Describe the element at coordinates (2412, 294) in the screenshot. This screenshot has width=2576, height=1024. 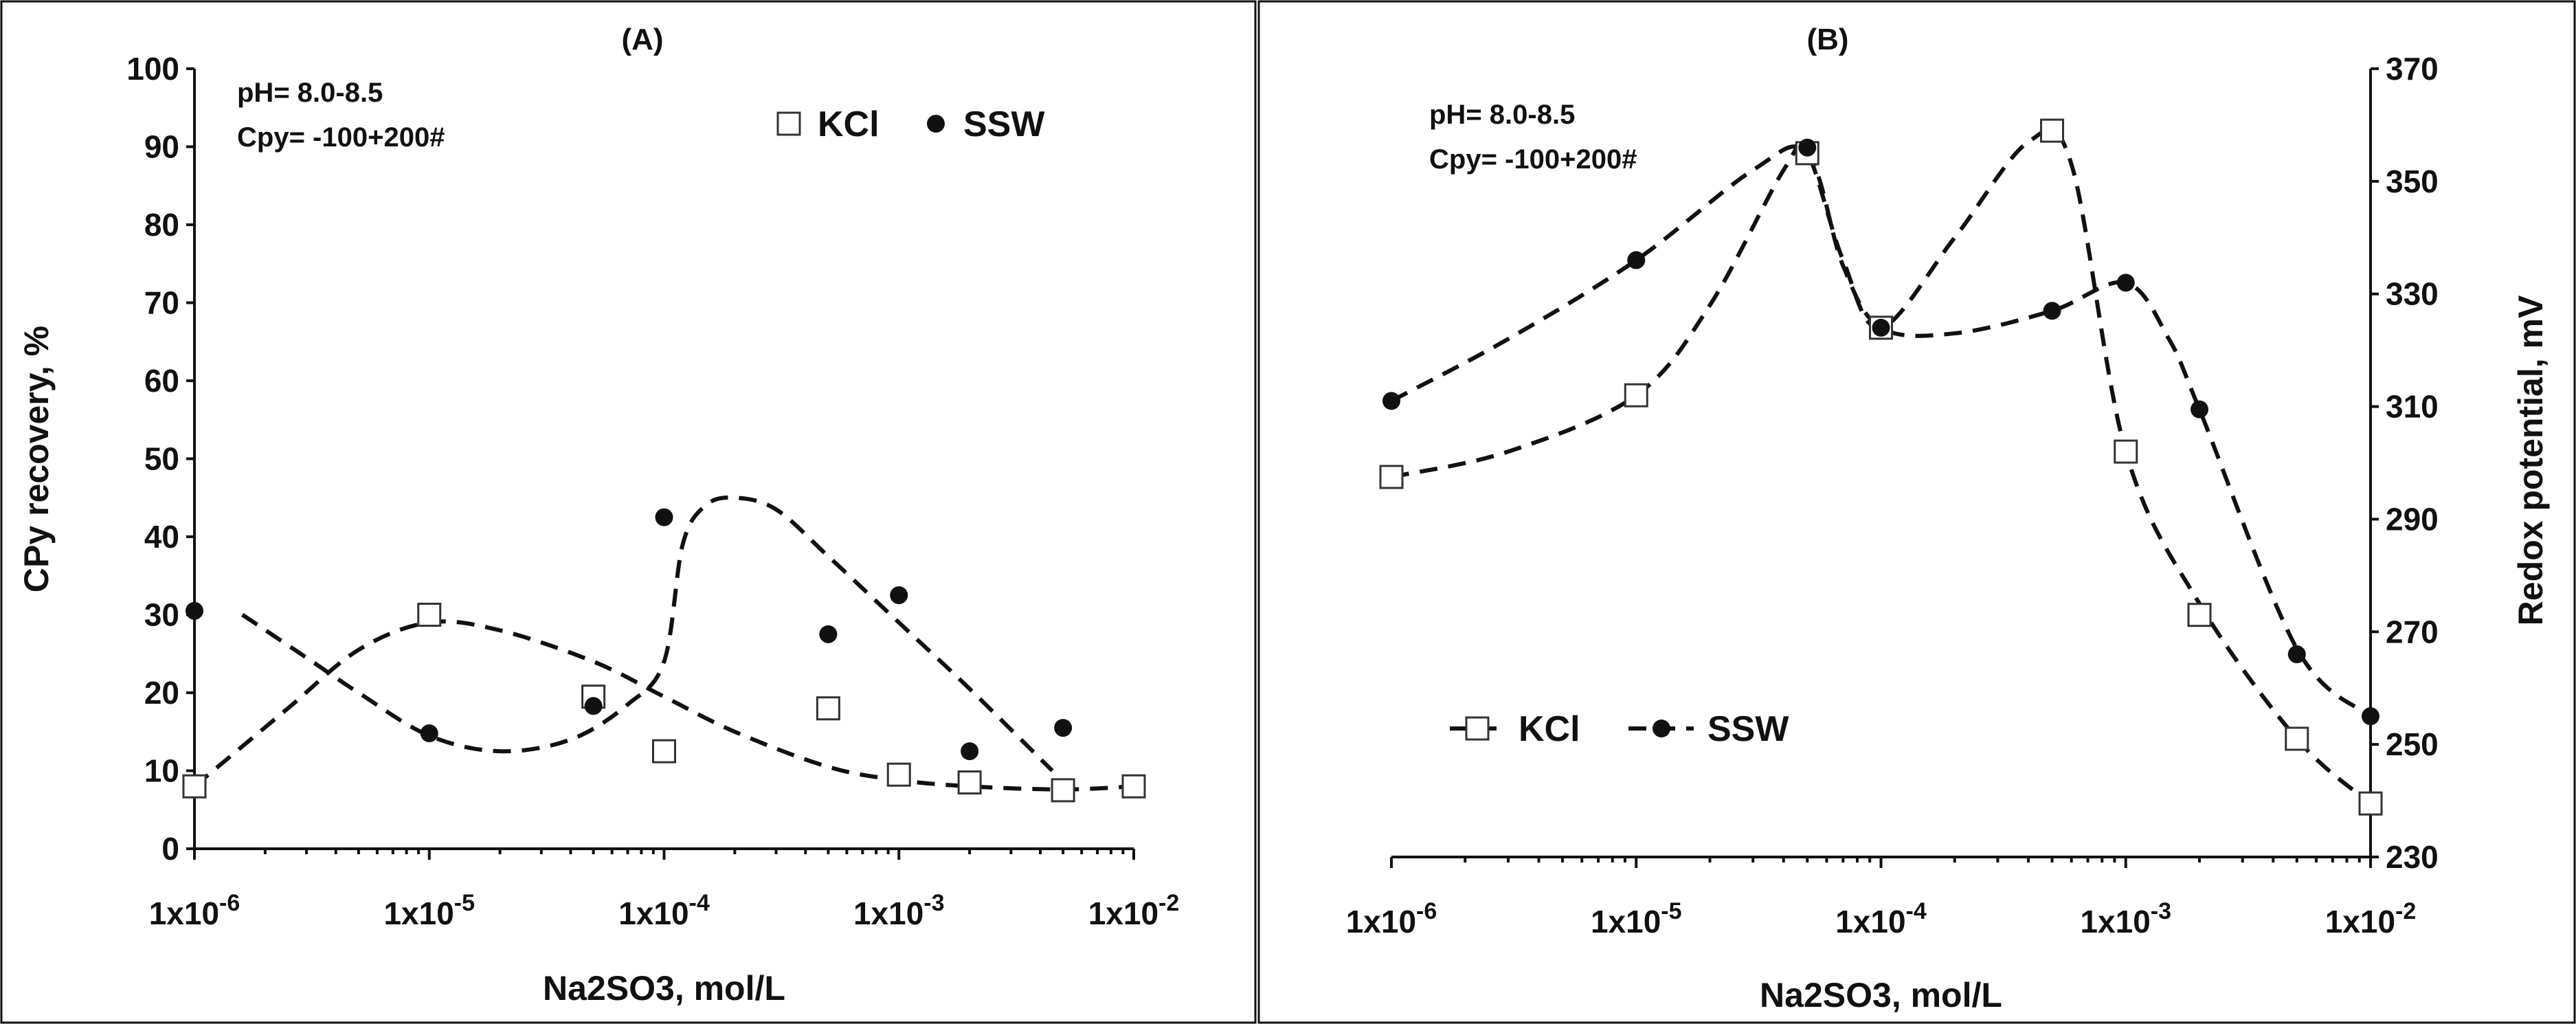
I see `y-tick-label: 330` at that location.